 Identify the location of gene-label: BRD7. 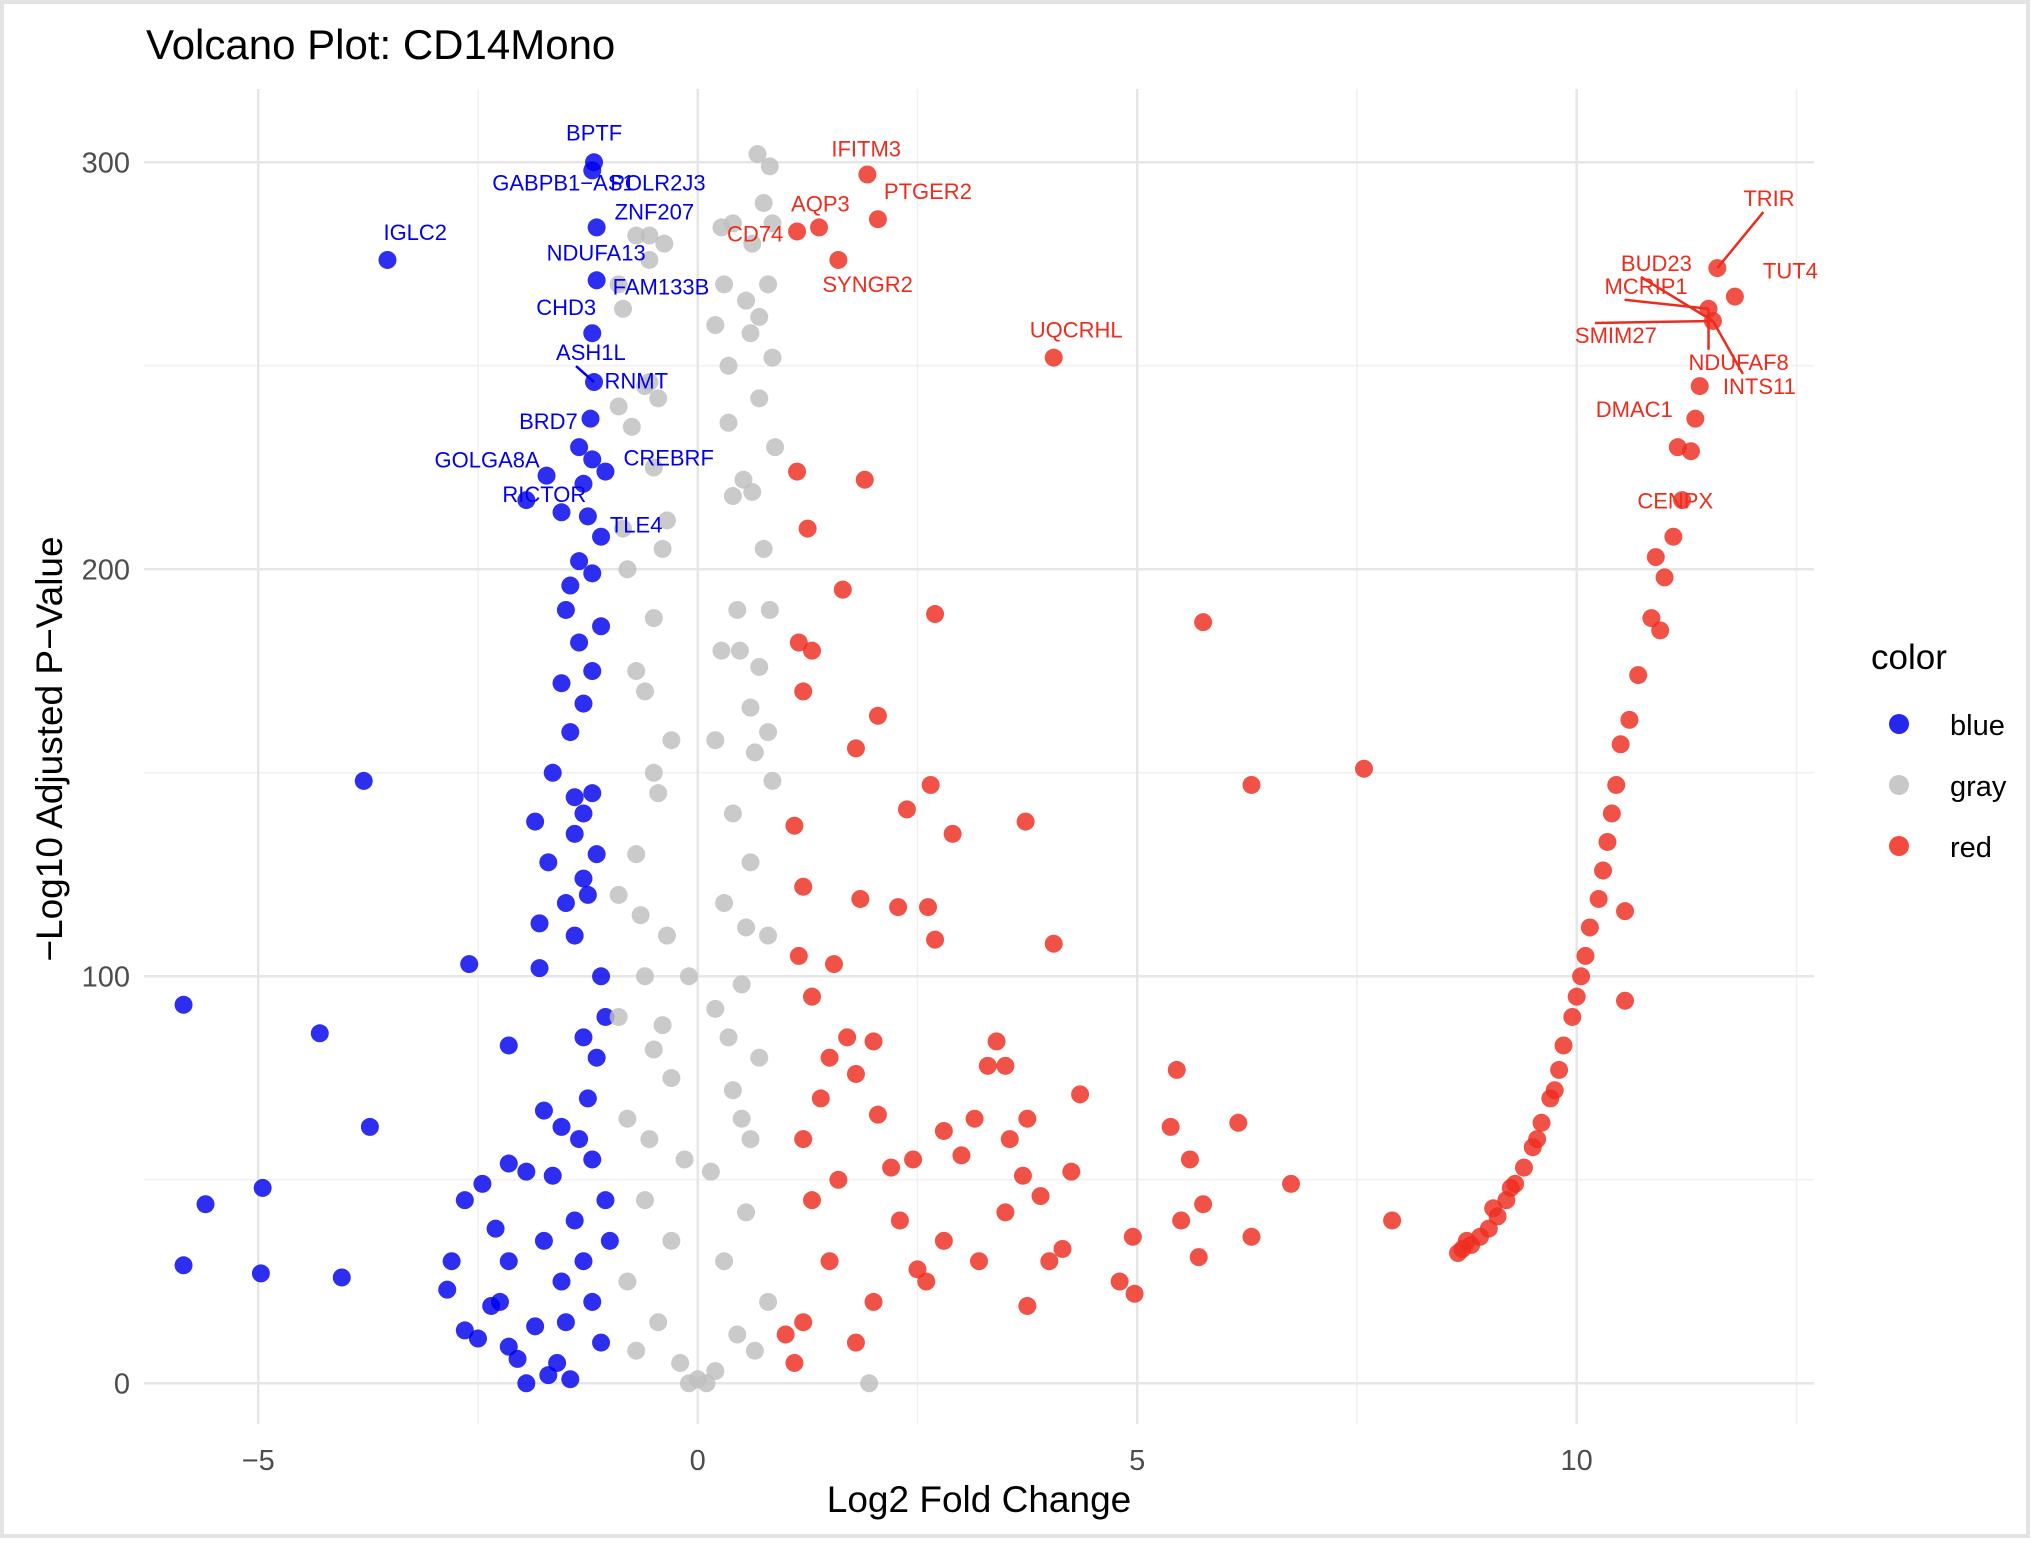
(548, 421).